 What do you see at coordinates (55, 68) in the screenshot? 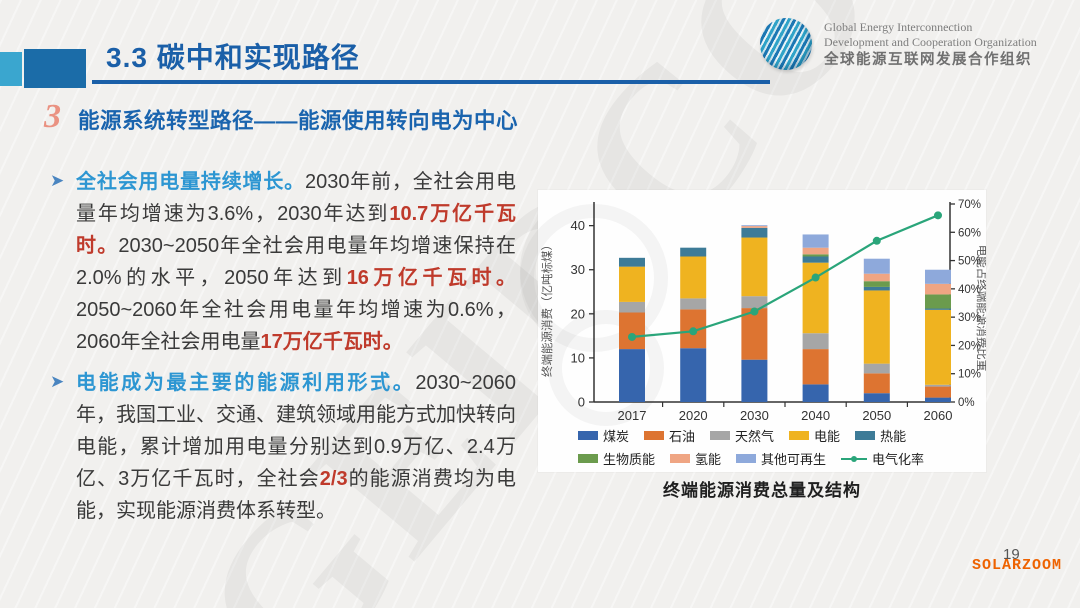
I see `accent-square-dark` at bounding box center [55, 68].